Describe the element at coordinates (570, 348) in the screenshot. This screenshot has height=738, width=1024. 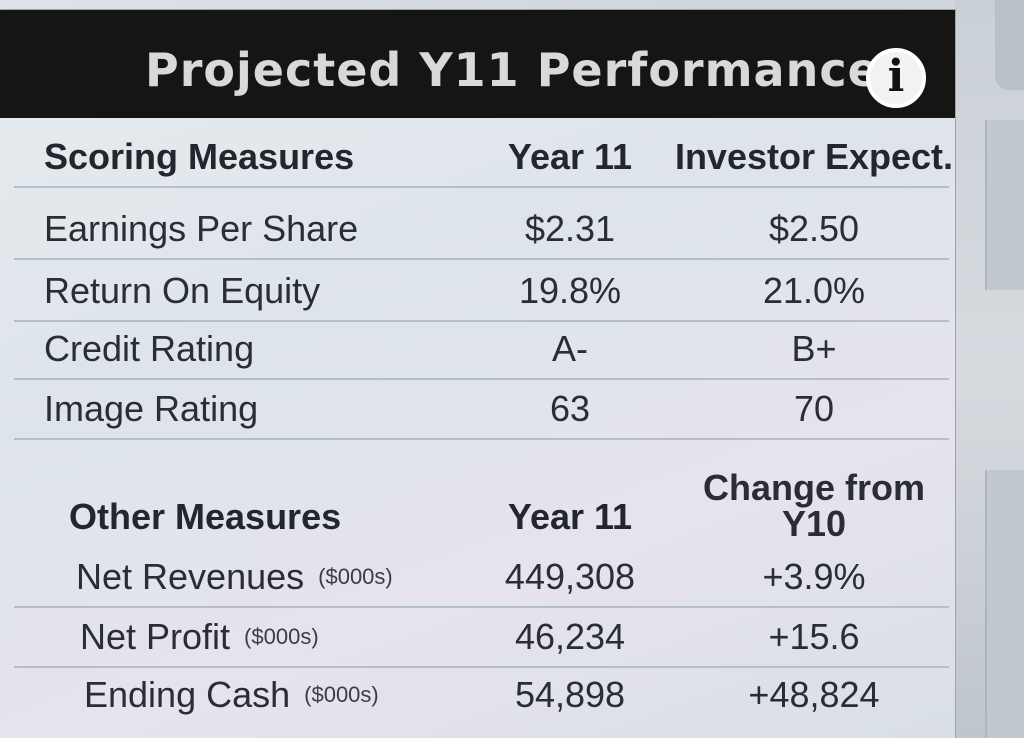
I see `year-value: A-` at that location.